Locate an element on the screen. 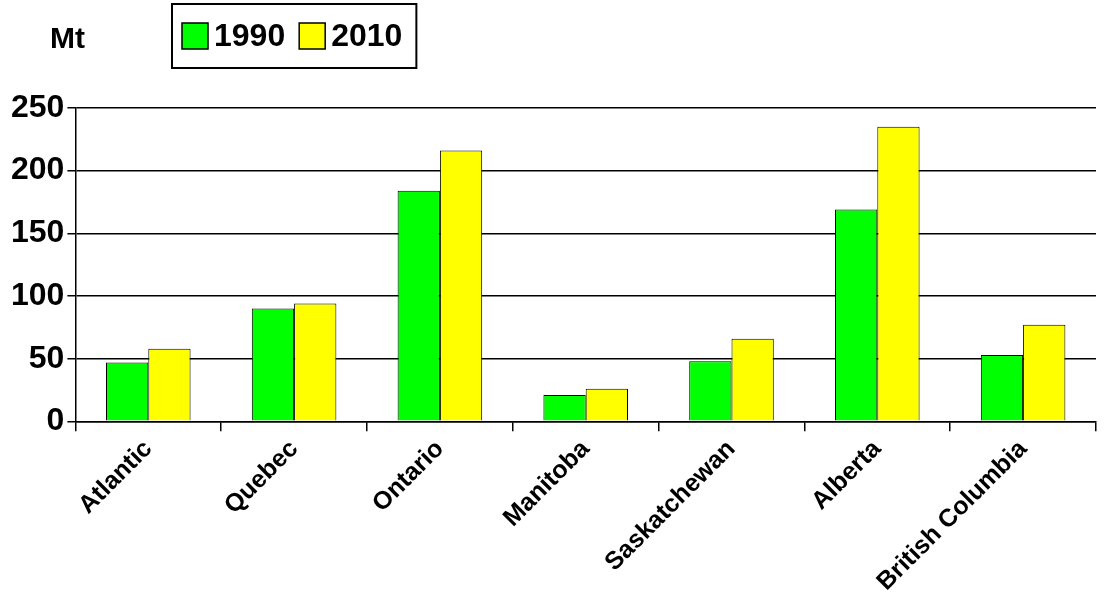  y-tick-label: 250 is located at coordinates (38, 105).